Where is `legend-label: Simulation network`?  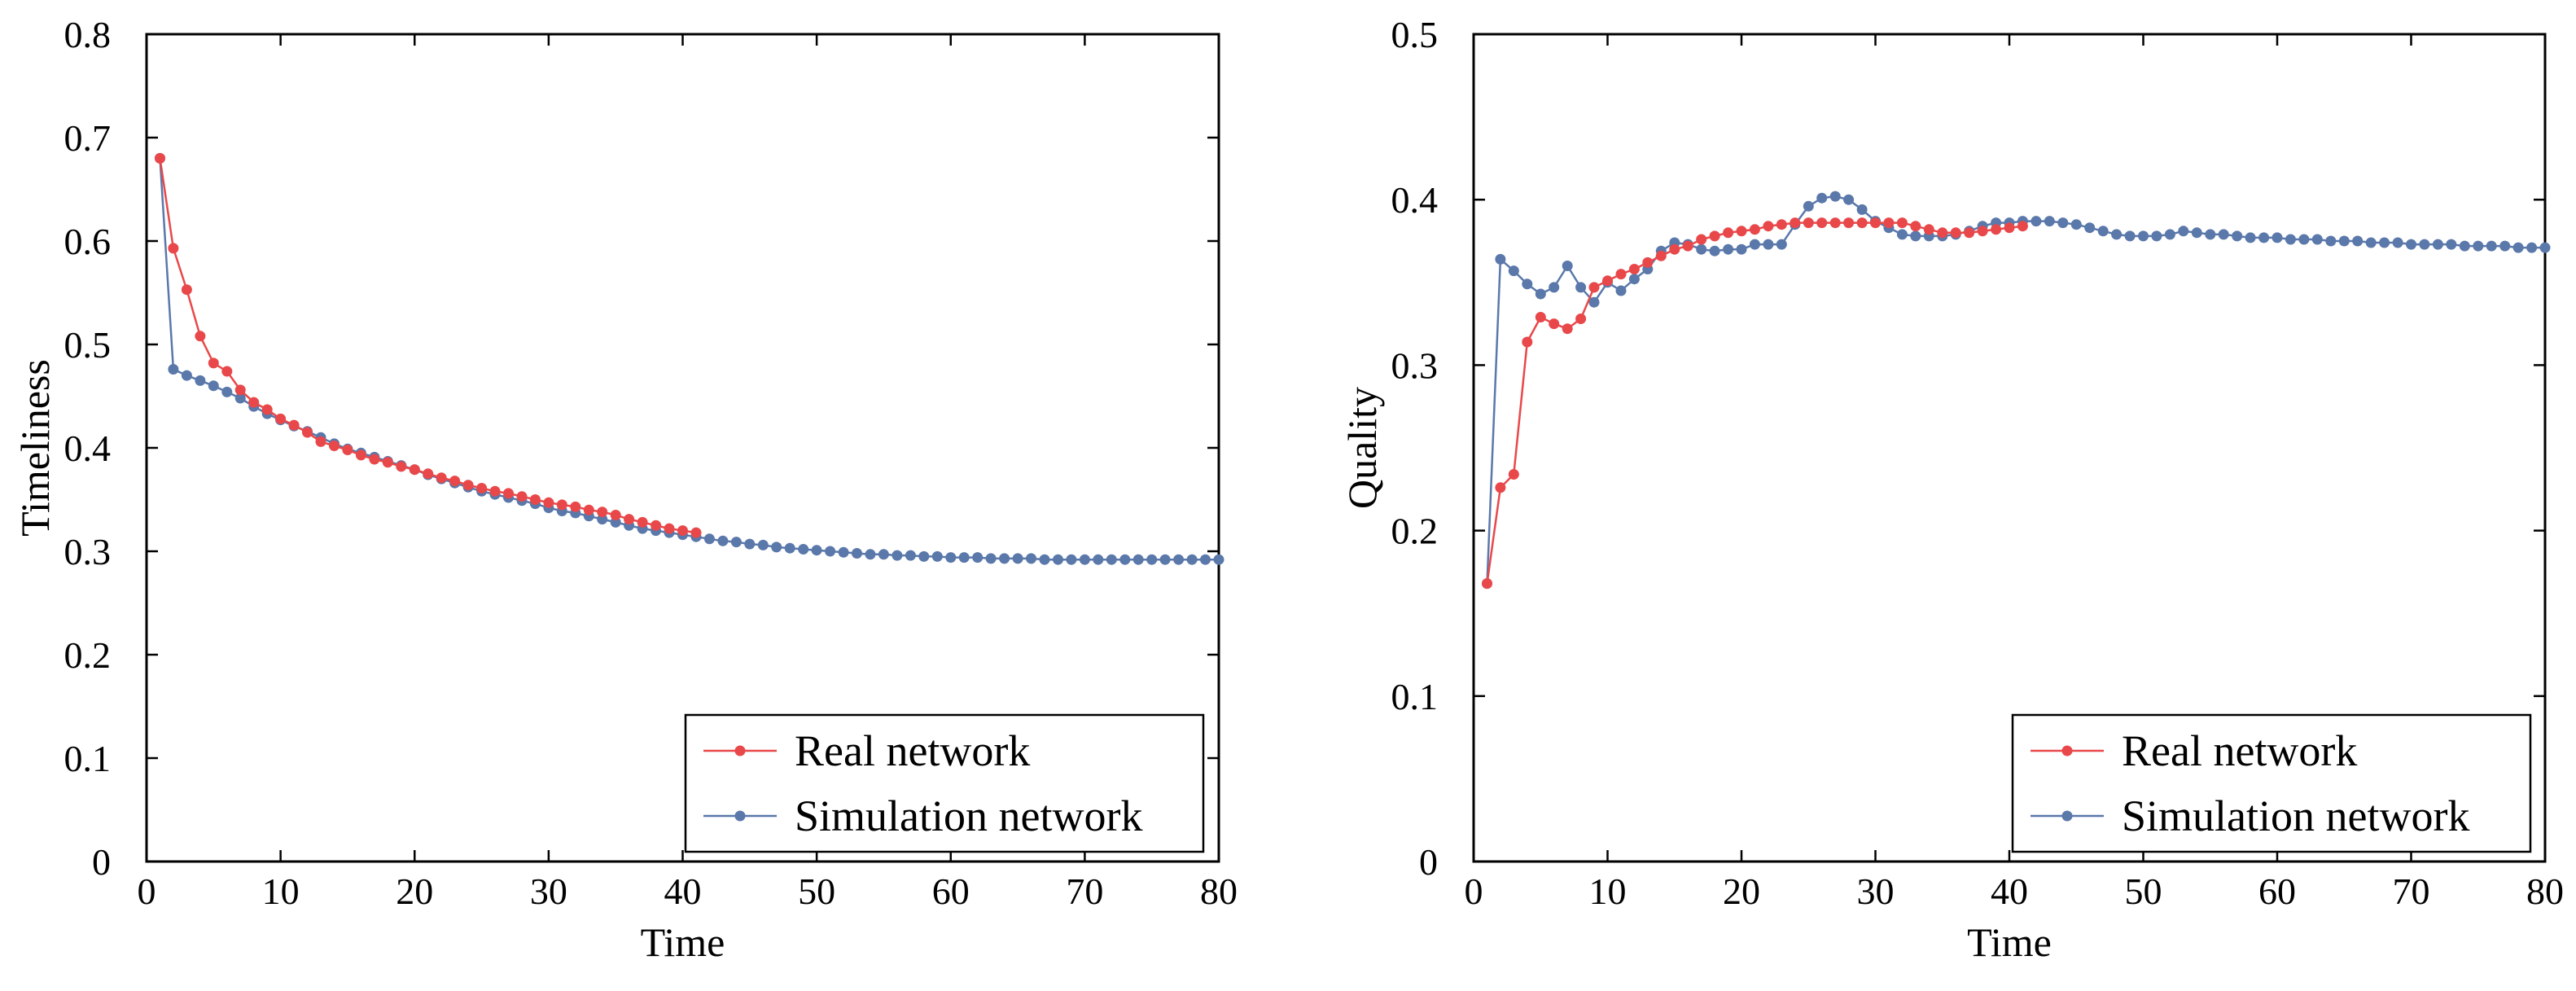
legend-label: Simulation network is located at coordinates (2295, 816).